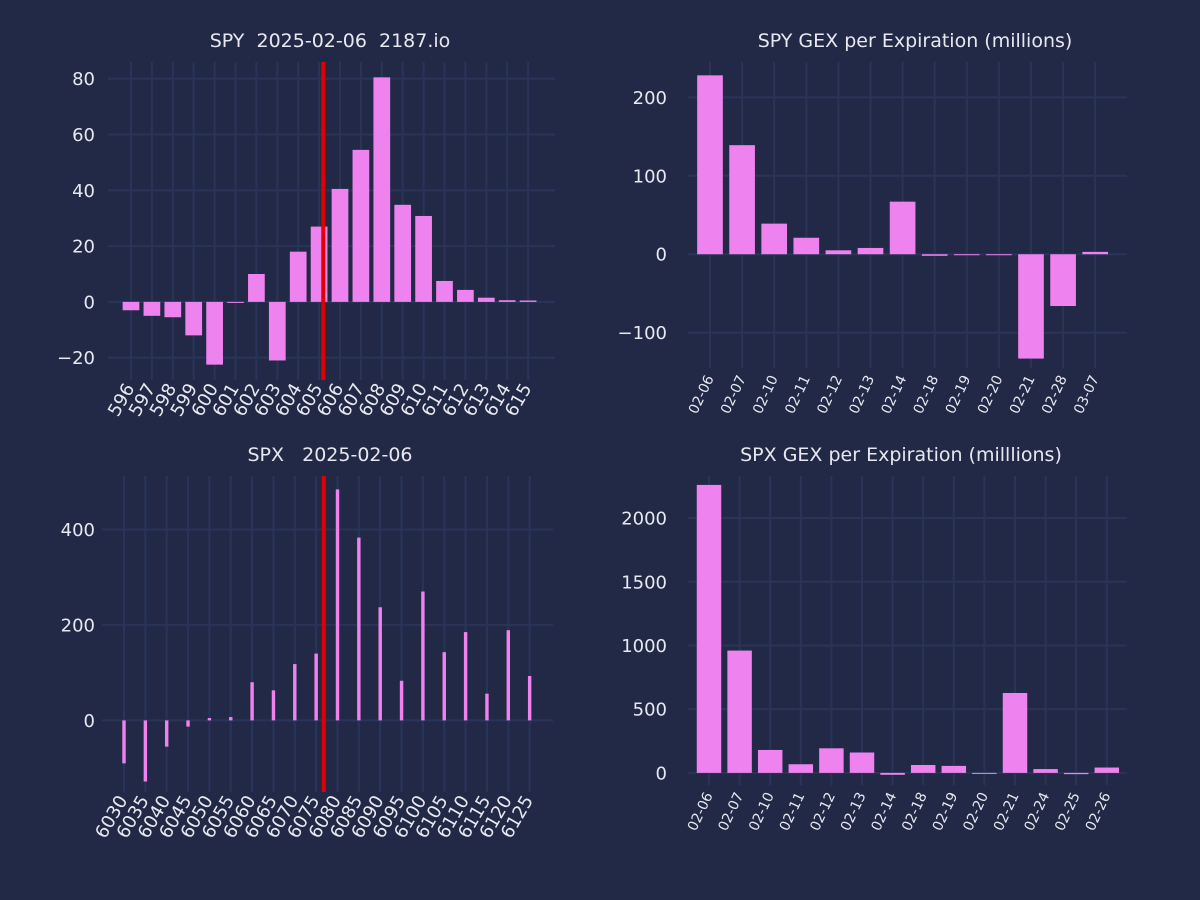 The width and height of the screenshot is (1200, 900). Describe the element at coordinates (83, 79) in the screenshot. I see `y-tick-label: 80` at that location.